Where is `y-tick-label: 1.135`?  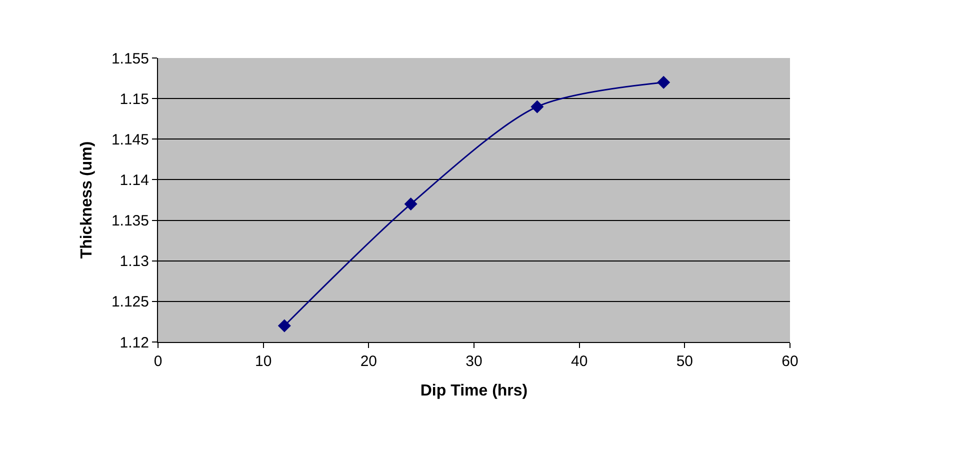
y-tick-label: 1.135 is located at coordinates (130, 221).